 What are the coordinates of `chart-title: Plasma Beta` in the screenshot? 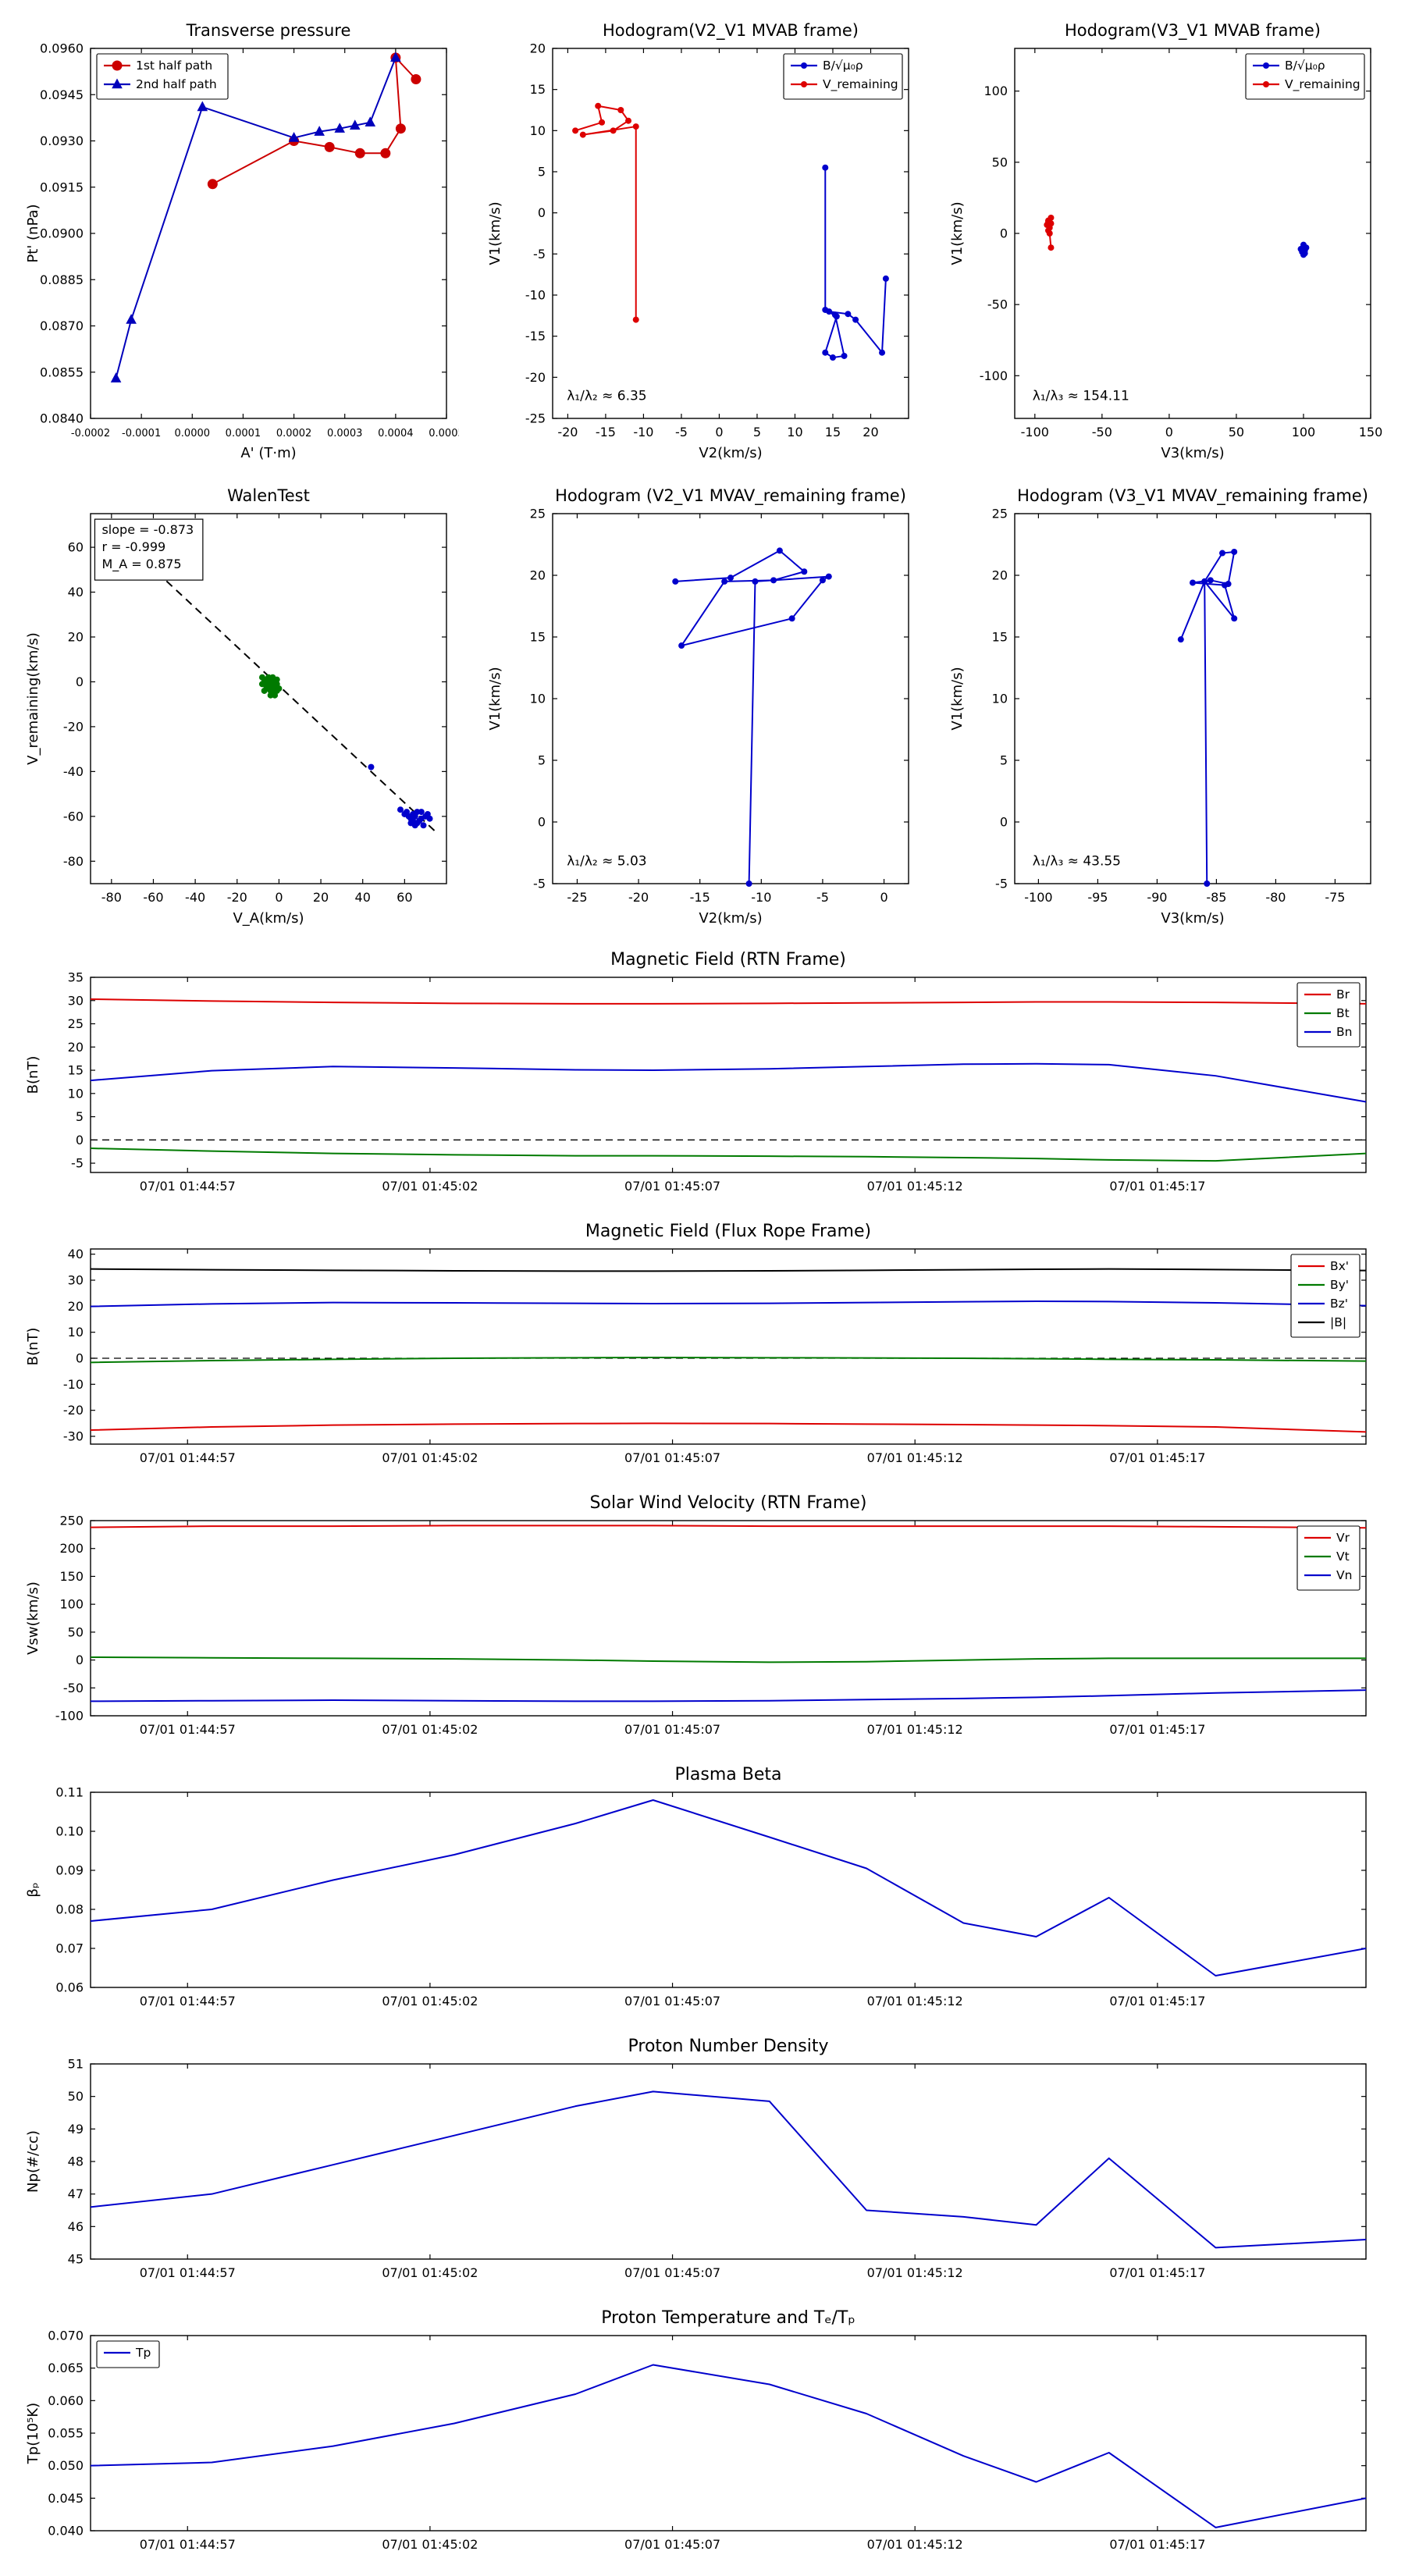 It's located at (728, 1775).